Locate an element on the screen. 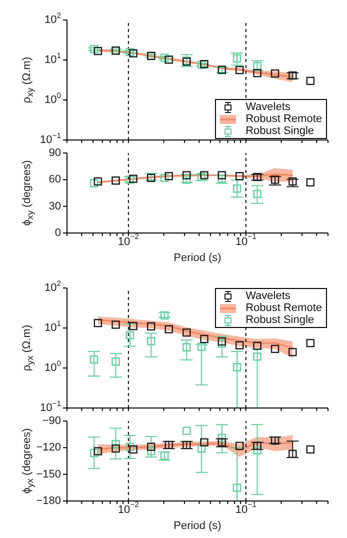  y-tick-label: 60 is located at coordinates (54, 180).